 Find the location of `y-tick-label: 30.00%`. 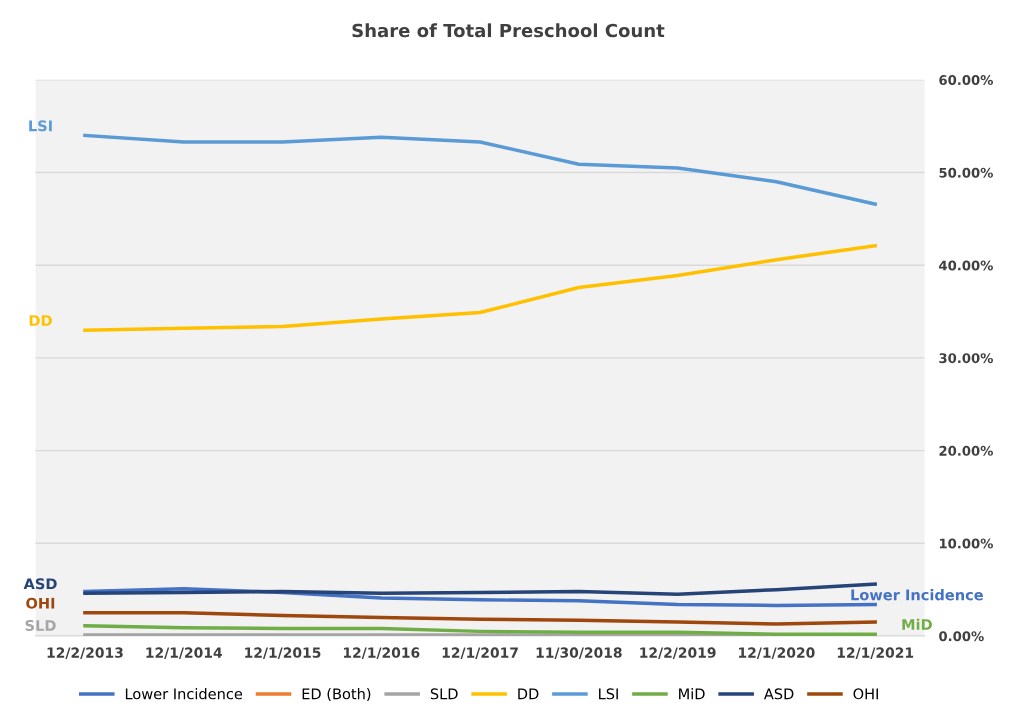

y-tick-label: 30.00% is located at coordinates (966, 358).